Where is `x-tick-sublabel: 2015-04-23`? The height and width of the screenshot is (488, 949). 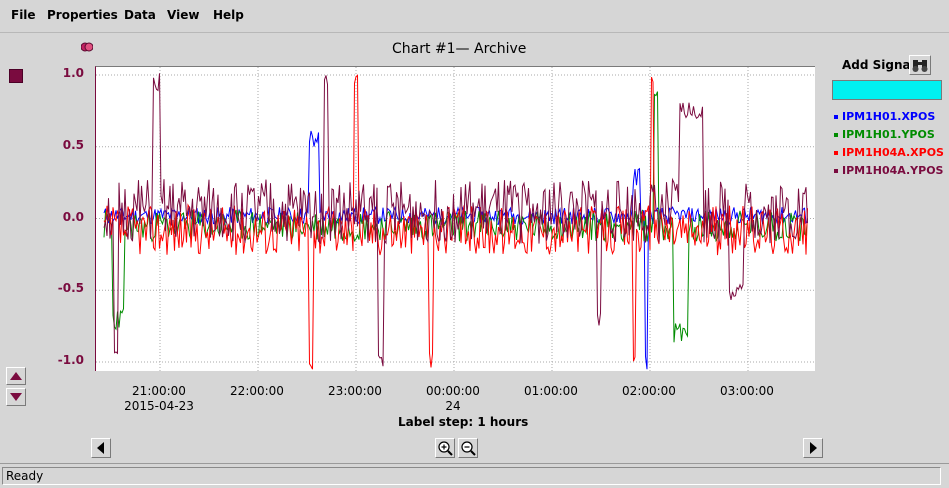 x-tick-sublabel: 2015-04-23 is located at coordinates (159, 406).